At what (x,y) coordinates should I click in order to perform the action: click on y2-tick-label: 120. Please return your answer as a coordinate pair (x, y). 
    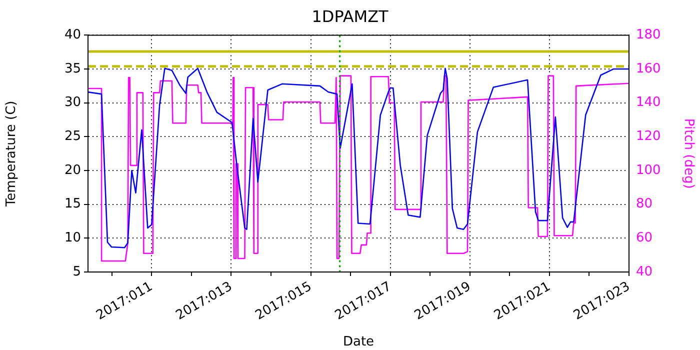
    Looking at the image, I should click on (648, 136).